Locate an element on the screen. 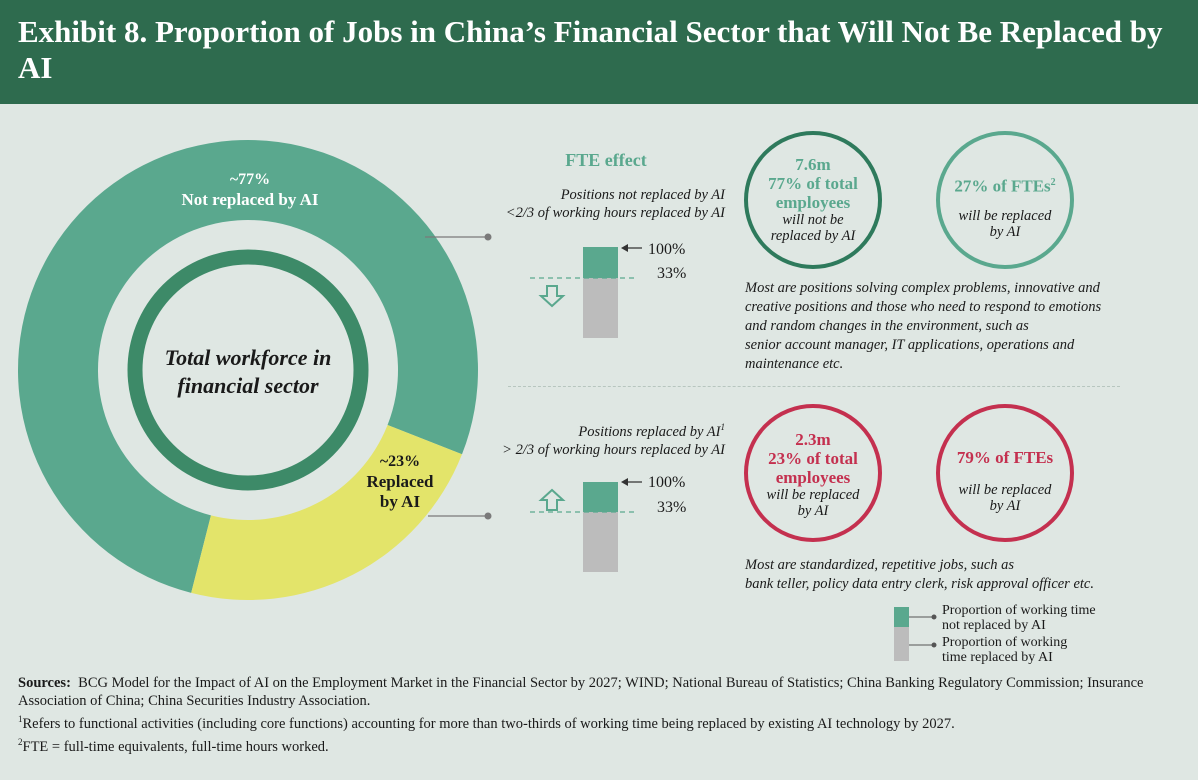 This screenshot has height=780, width=1198. legend-2-line1: Proportion of working is located at coordinates (1005, 642).